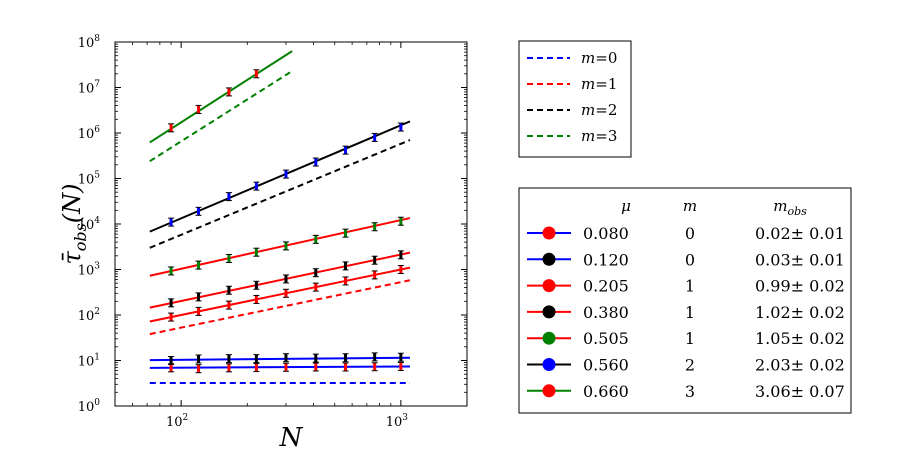 The height and width of the screenshot is (457, 913). Describe the element at coordinates (177, 421) in the screenshot. I see `x-tick-label: 102` at that location.